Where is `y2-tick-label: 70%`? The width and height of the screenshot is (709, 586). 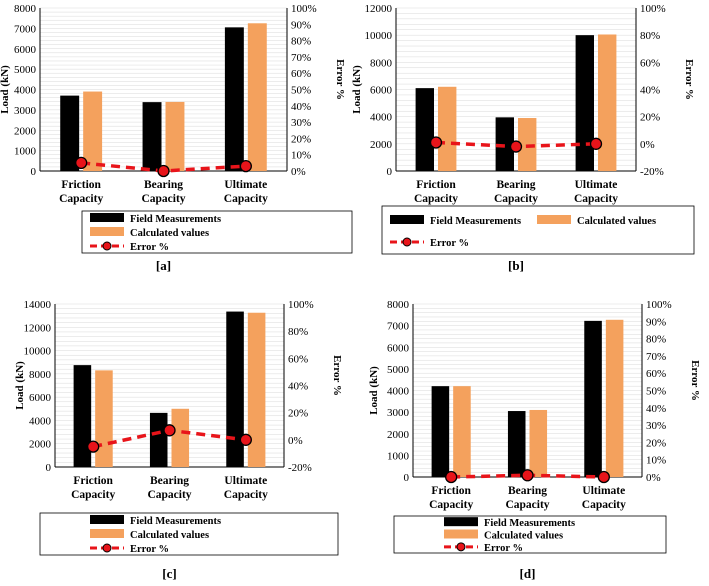
y2-tick-label: 70% is located at coordinates (301, 58).